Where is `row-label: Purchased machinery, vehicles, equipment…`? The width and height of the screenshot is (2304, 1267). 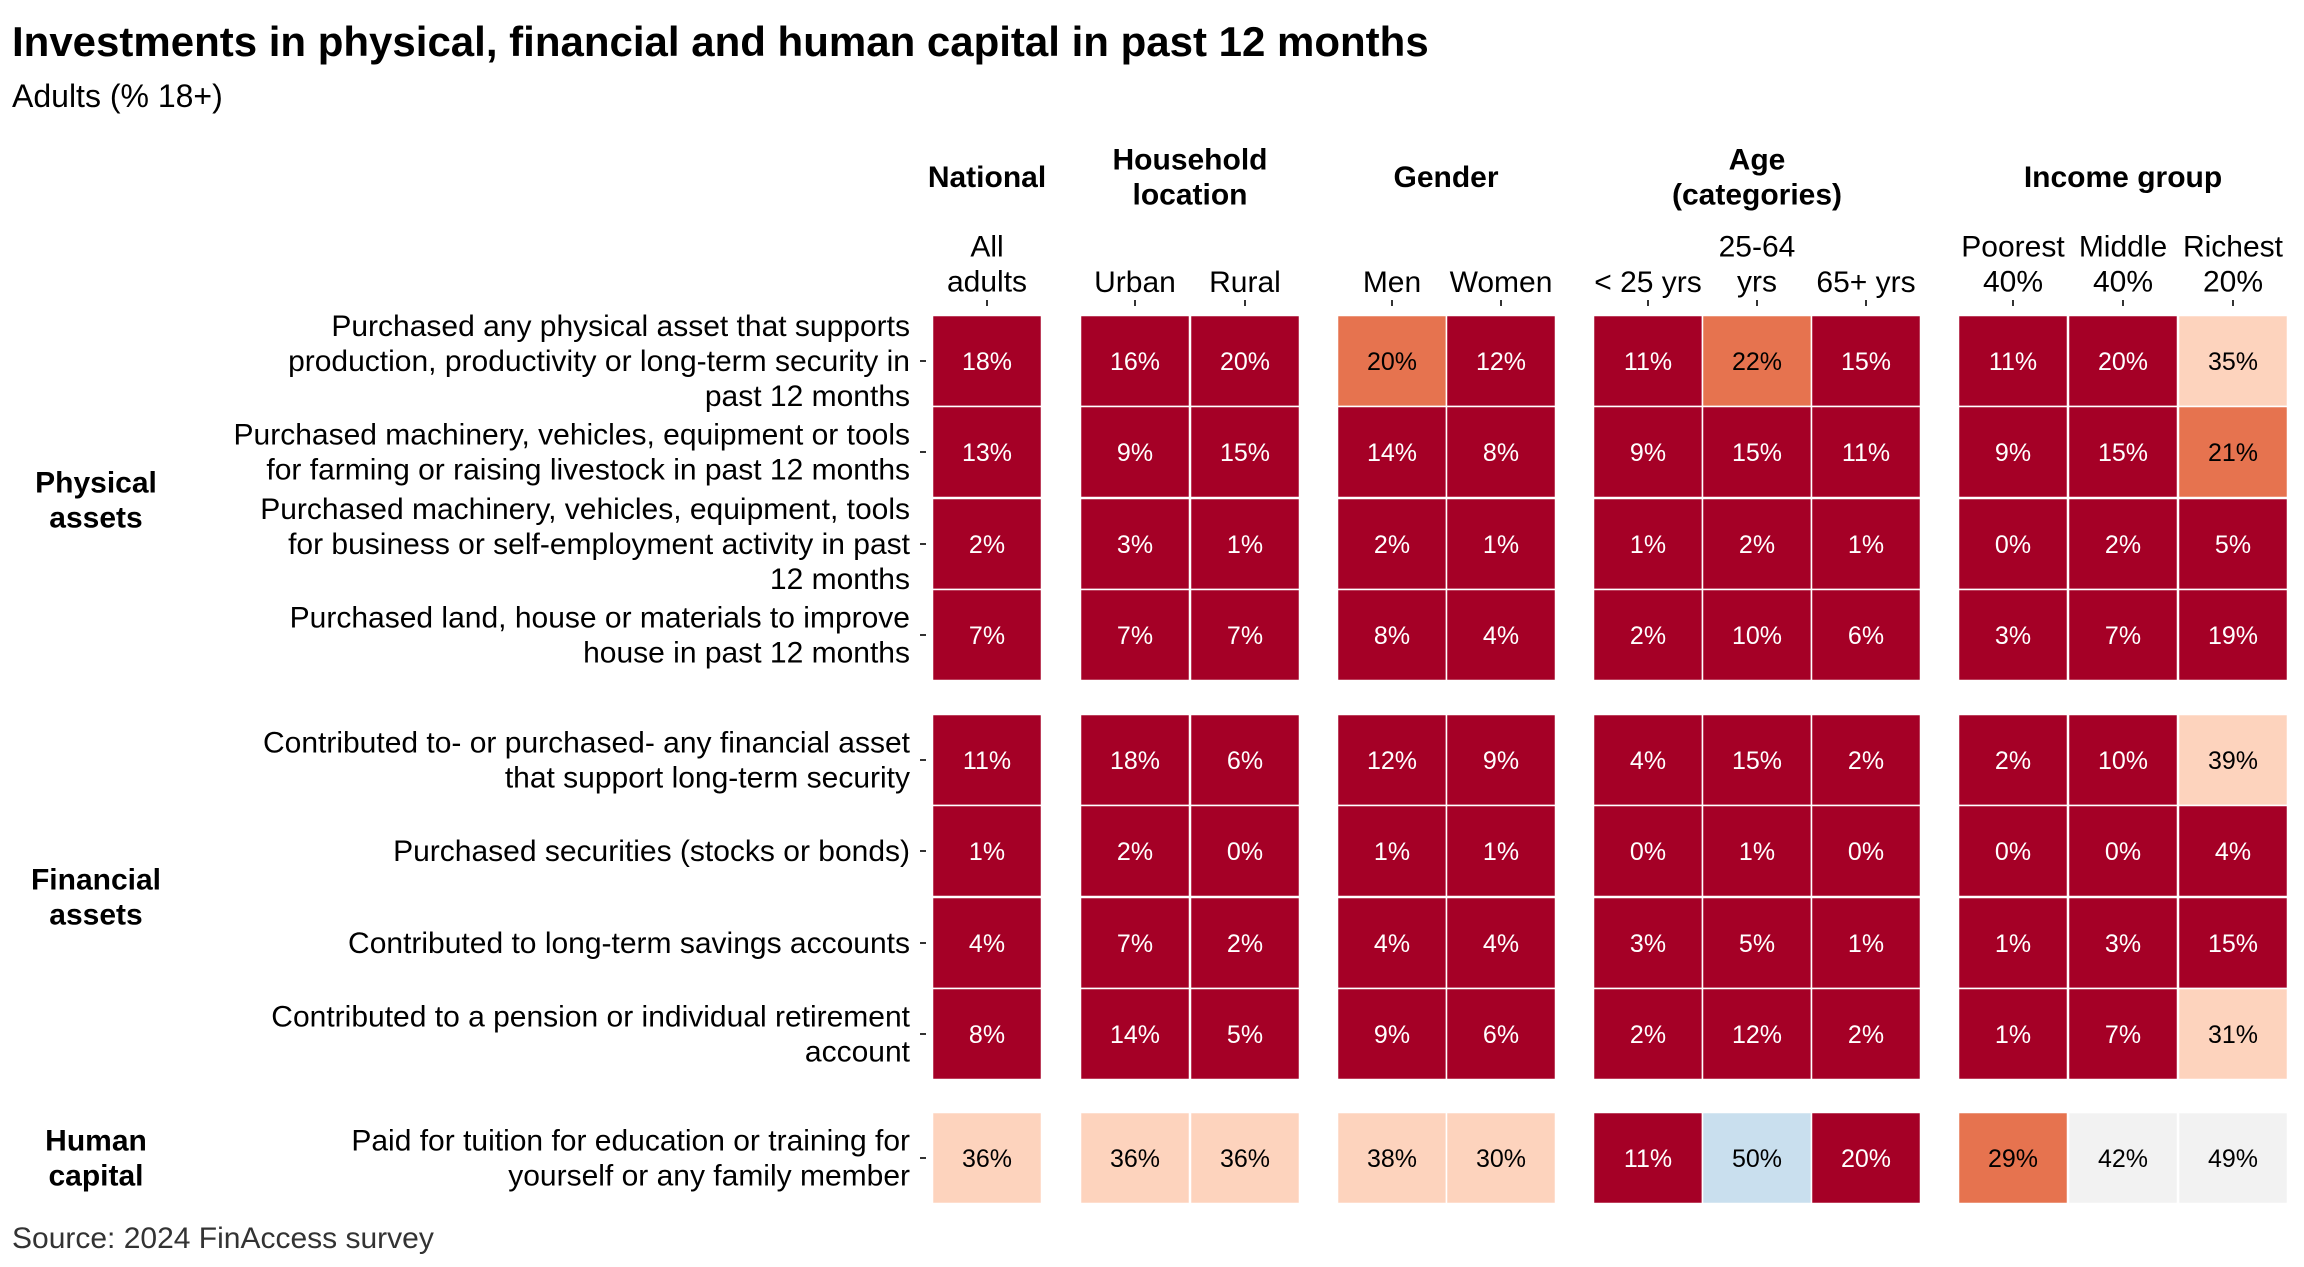
row-label: Purchased machinery, vehicles, equipment… is located at coordinates (572, 453).